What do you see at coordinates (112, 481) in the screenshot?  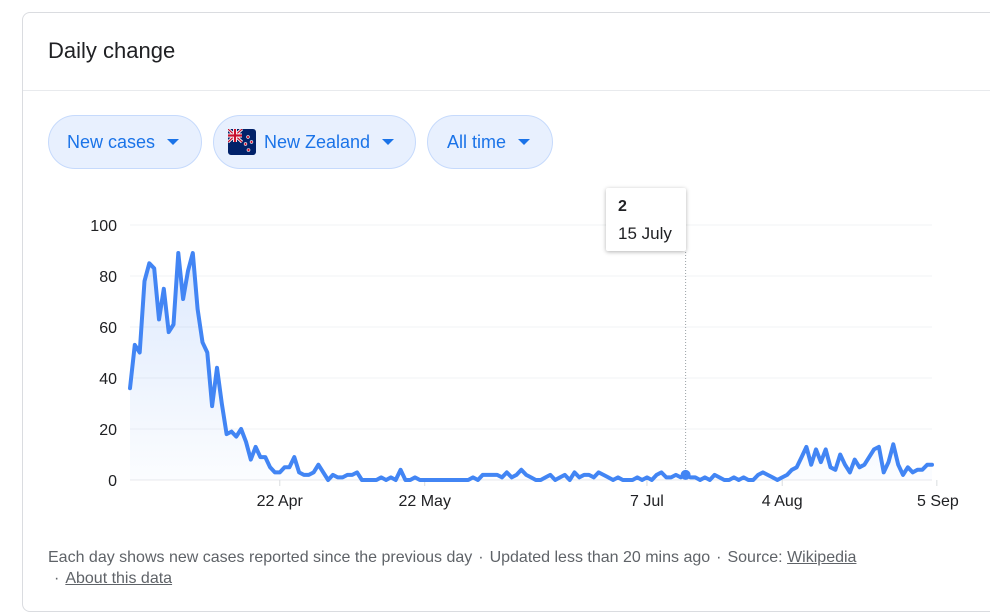 I see `y-tick-label: 0` at bounding box center [112, 481].